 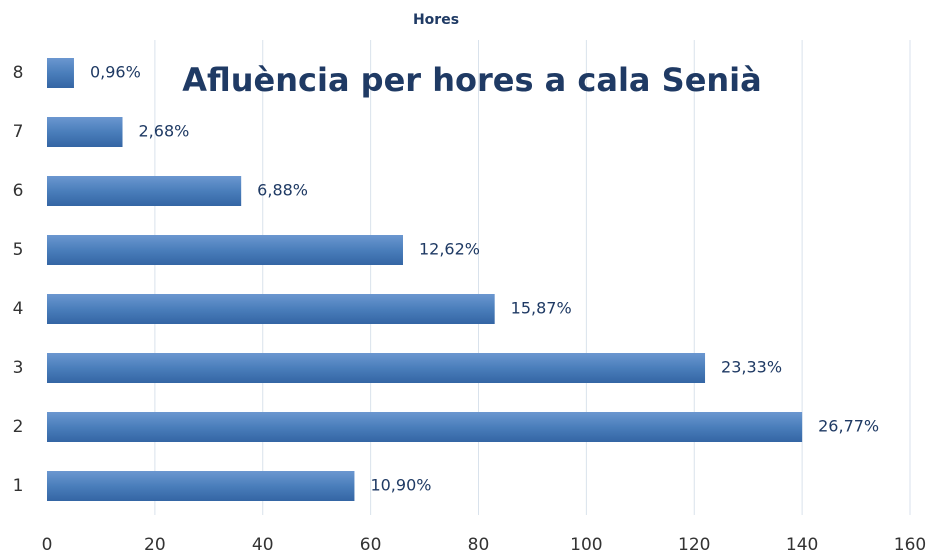 What do you see at coordinates (436, 20) in the screenshot?
I see `header: Hores` at bounding box center [436, 20].